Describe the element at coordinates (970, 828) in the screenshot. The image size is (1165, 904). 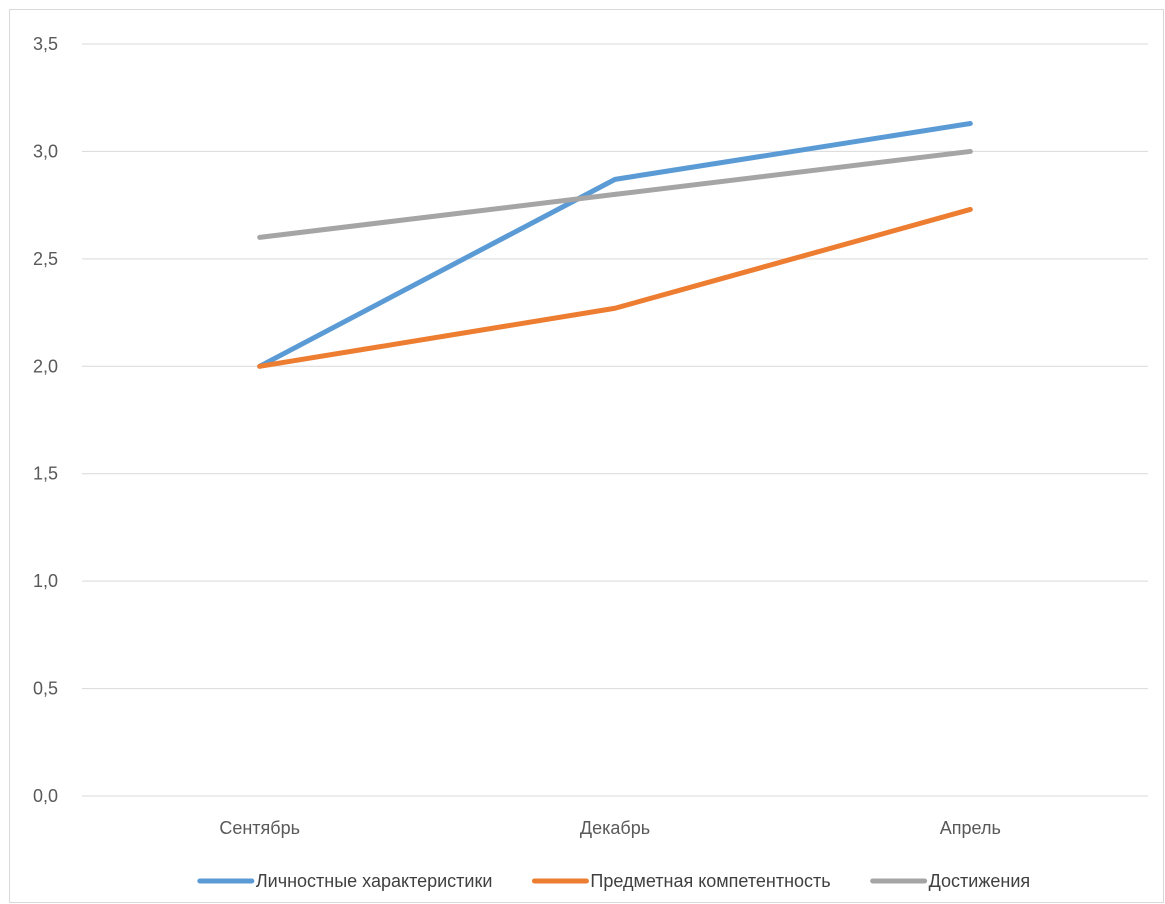
I see `x-tick-label: Апрель` at that location.